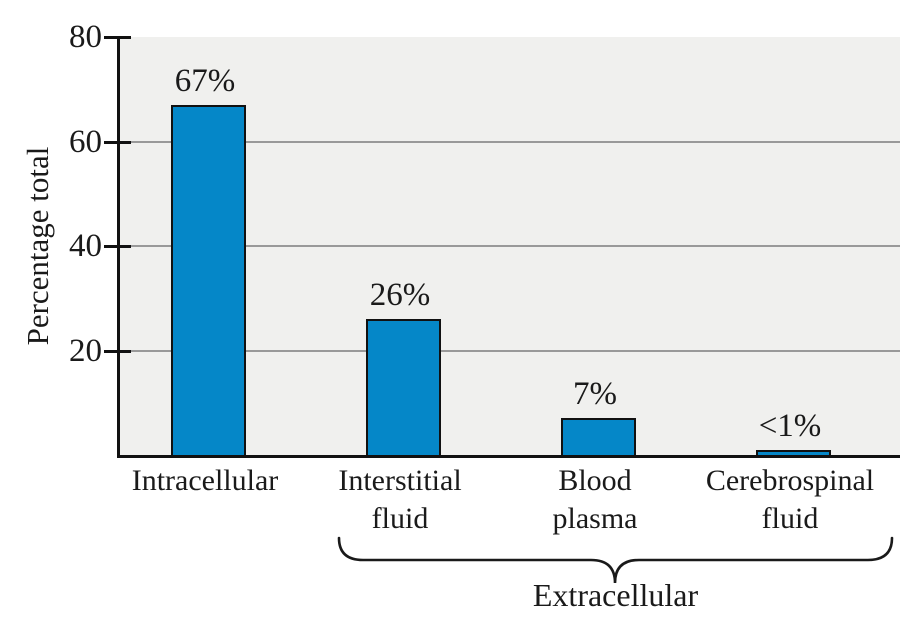  Describe the element at coordinates (403, 387) in the screenshot. I see `bar-interstitial` at that location.